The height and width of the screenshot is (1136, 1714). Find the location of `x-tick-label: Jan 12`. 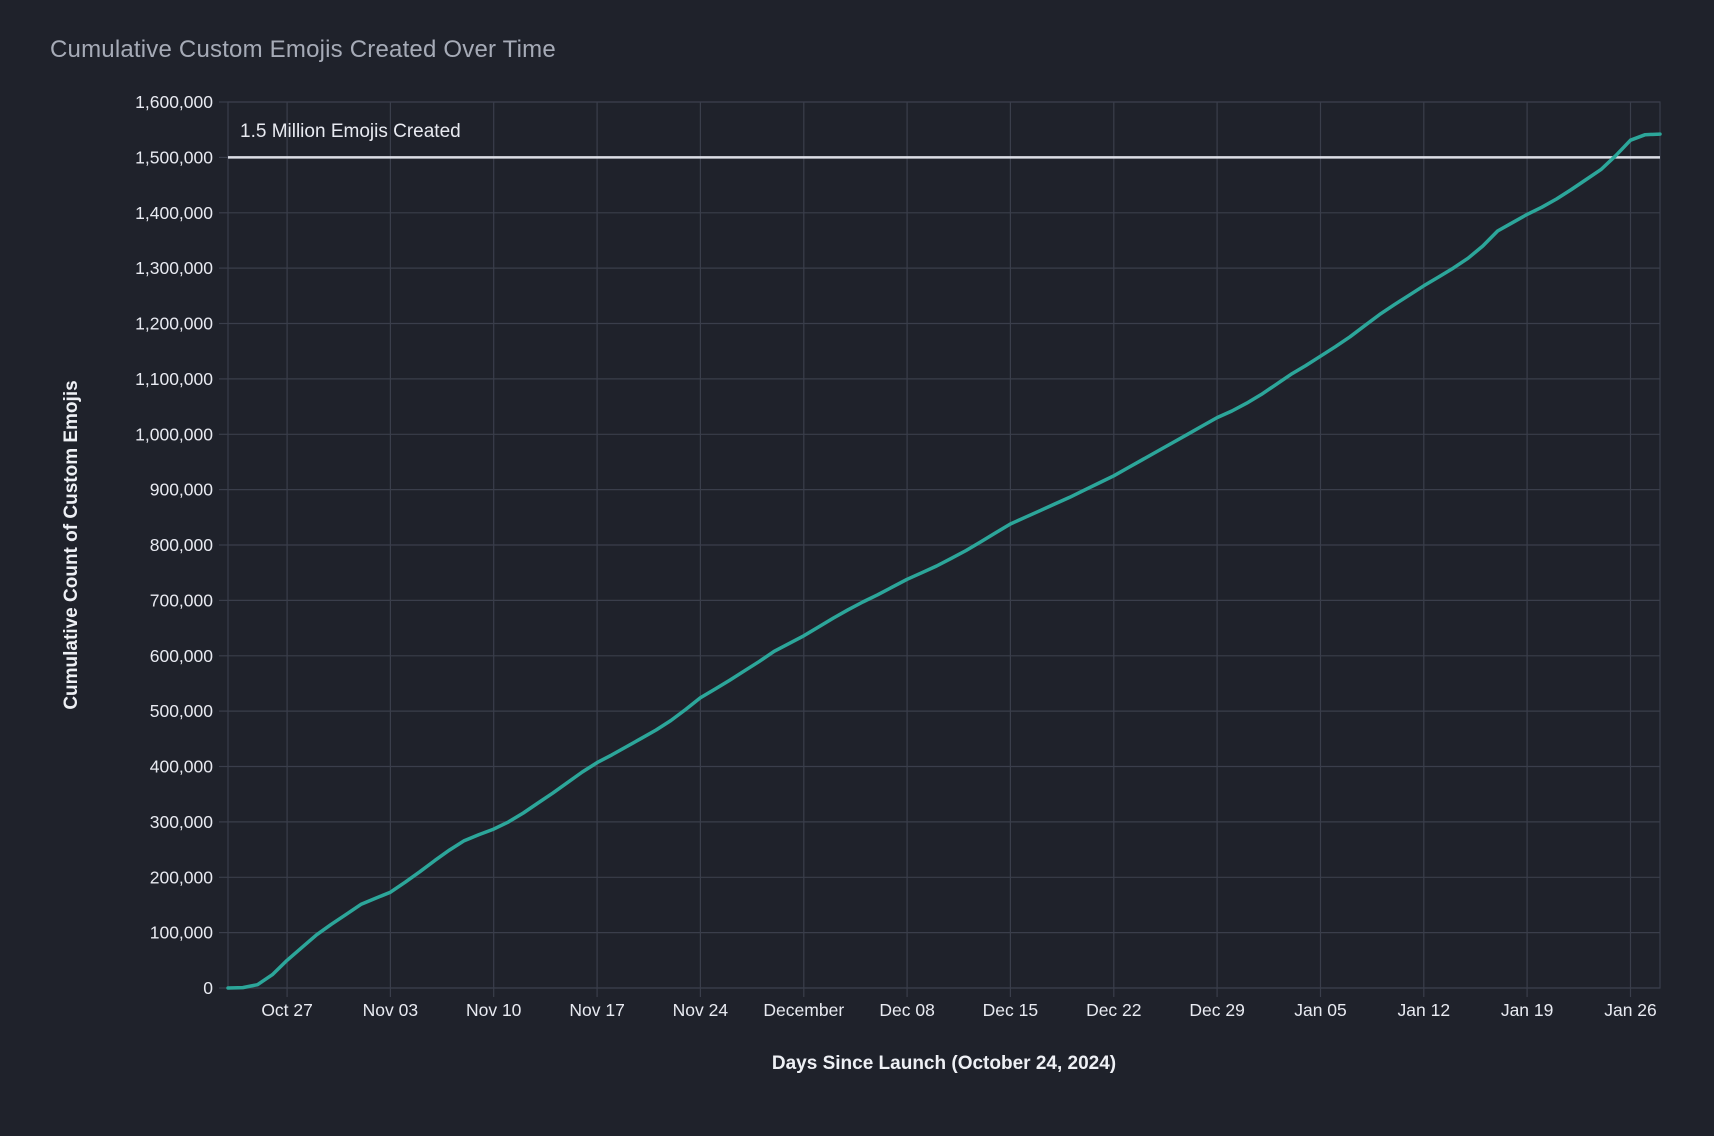

x-tick-label: Jan 12 is located at coordinates (1424, 1010).